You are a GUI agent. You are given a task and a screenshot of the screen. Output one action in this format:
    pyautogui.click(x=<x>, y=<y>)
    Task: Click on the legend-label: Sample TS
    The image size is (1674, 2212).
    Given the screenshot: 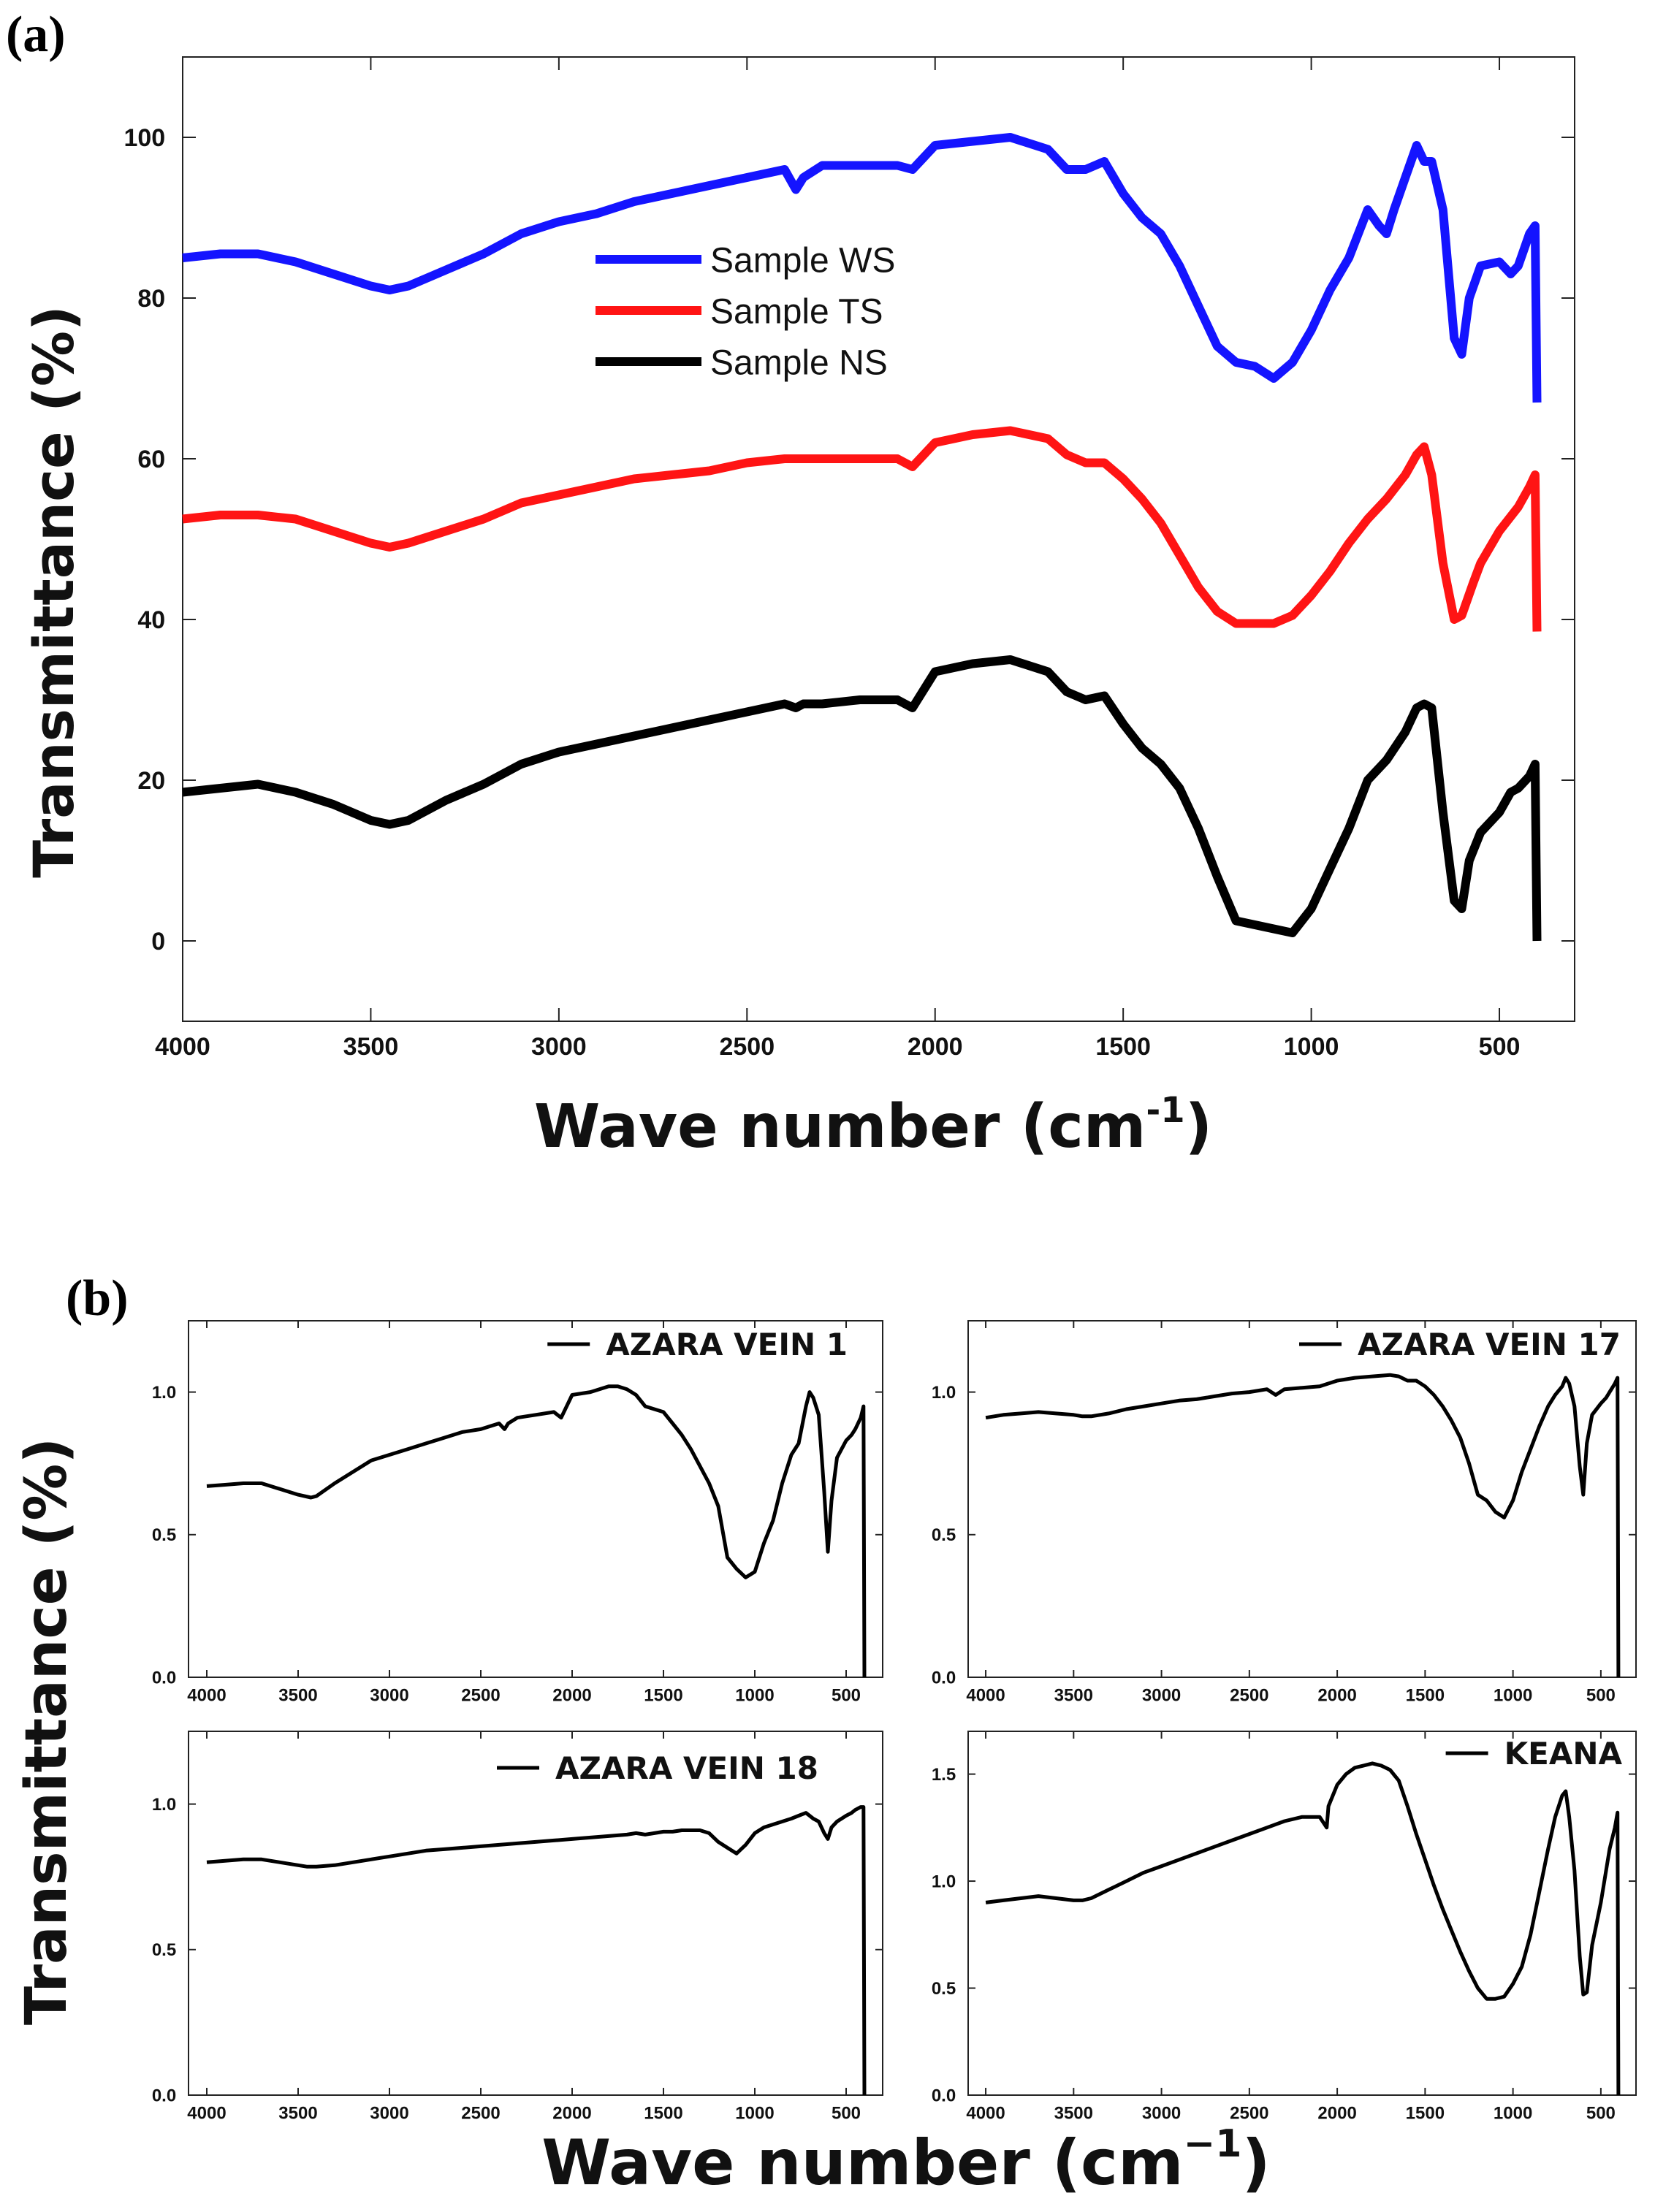 What is the action you would take?
    pyautogui.click(x=796, y=311)
    